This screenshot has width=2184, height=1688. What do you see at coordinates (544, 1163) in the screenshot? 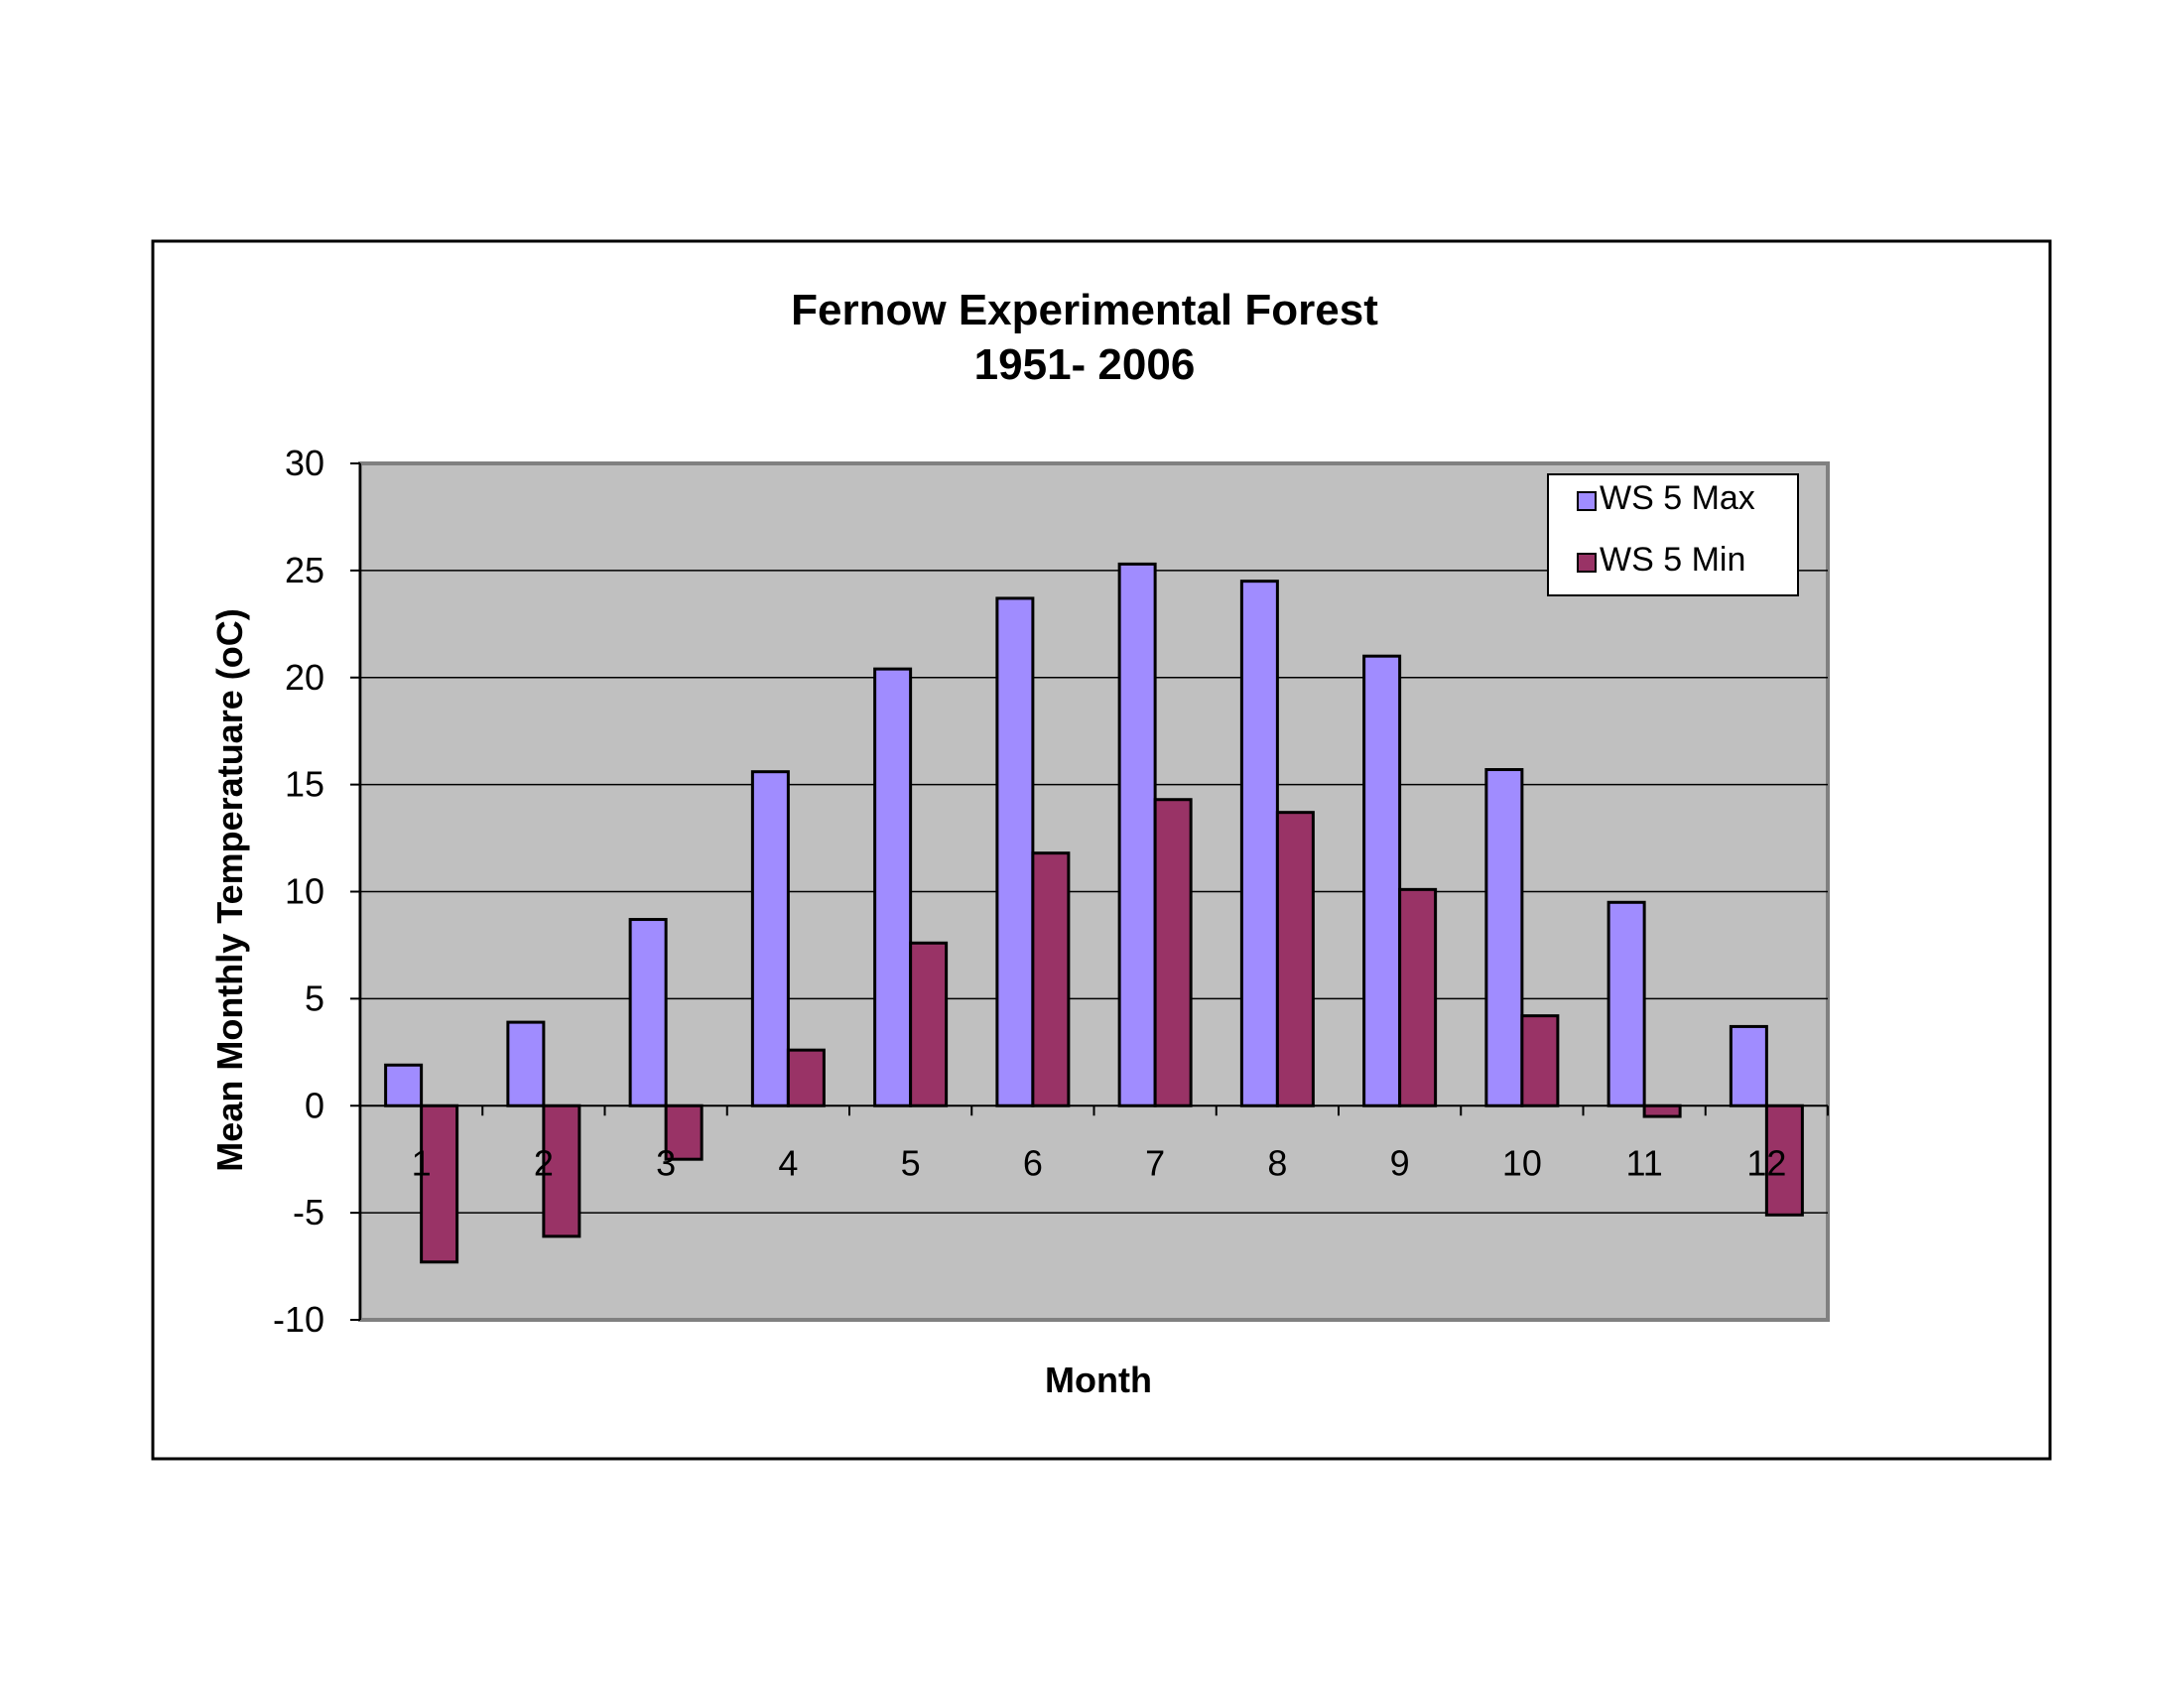
I see `x-tick-label: 2` at bounding box center [544, 1163].